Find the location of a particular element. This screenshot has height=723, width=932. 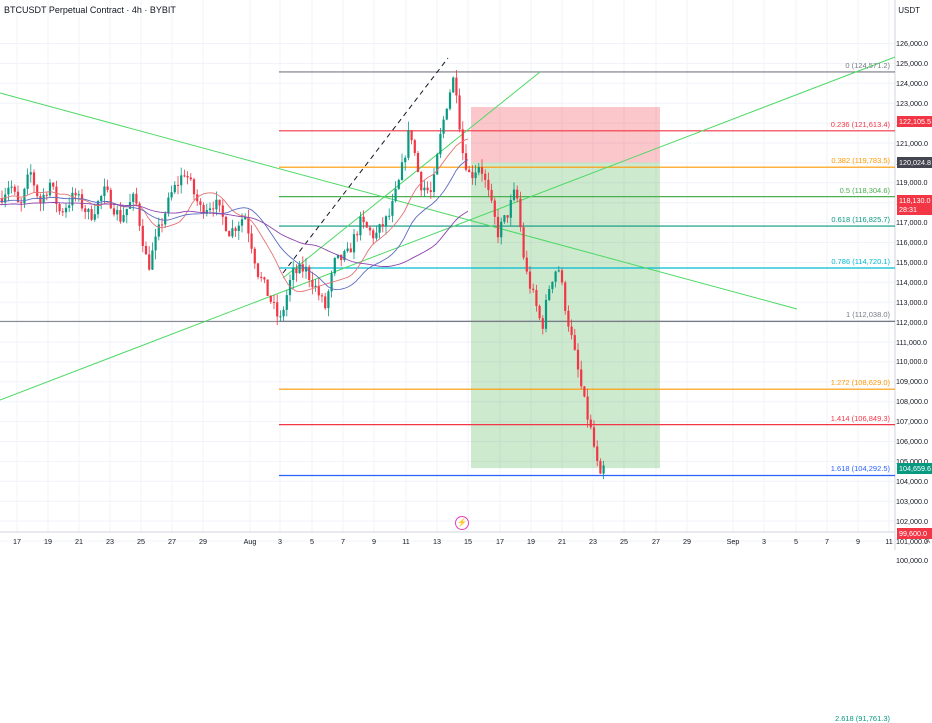

time-scale-label: 21 is located at coordinates (79, 541).